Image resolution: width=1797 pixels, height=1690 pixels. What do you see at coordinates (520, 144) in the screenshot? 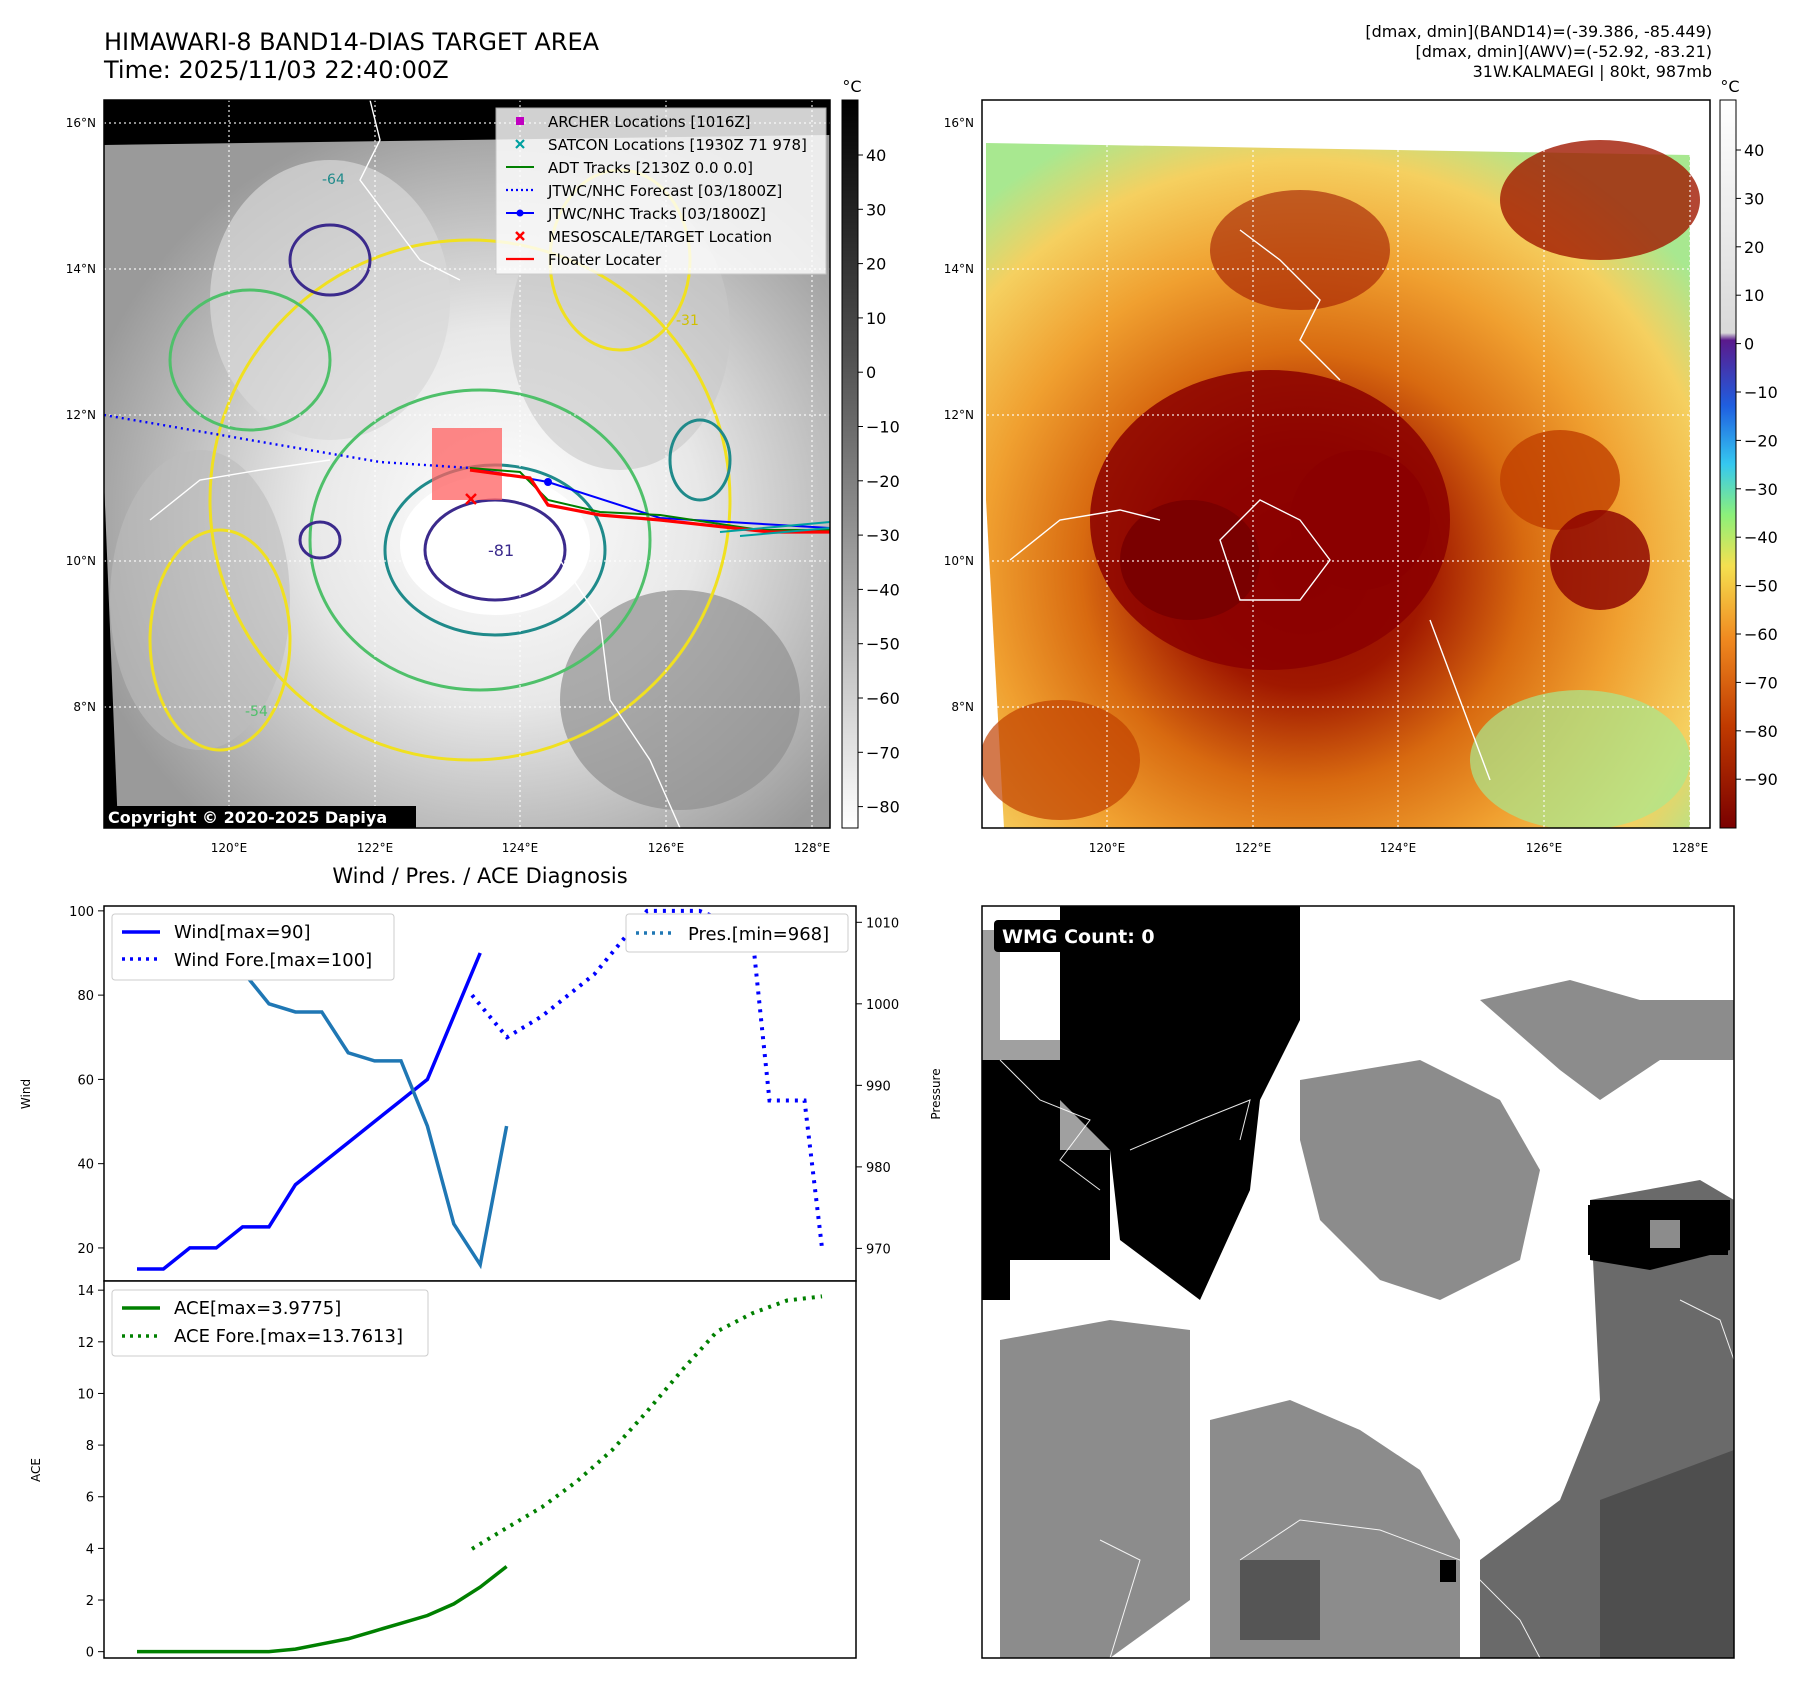
I see `satcon-marker-icon` at bounding box center [520, 144].